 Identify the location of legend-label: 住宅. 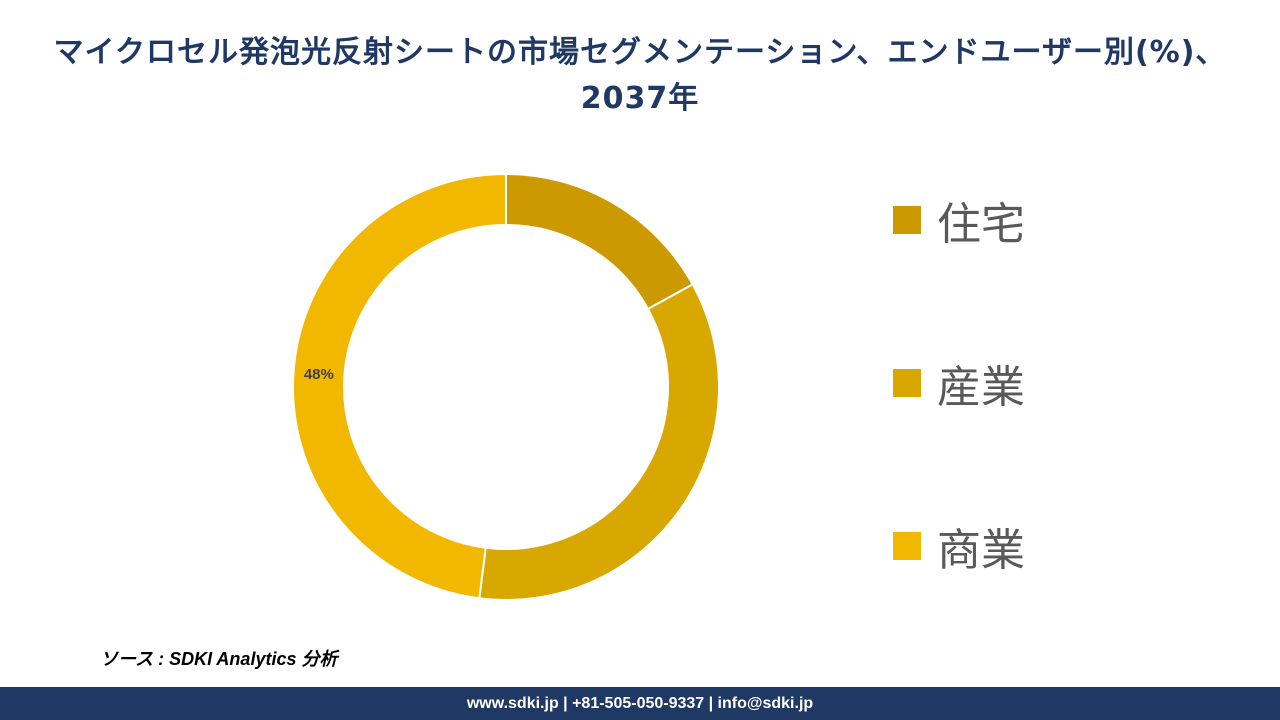
(981, 224).